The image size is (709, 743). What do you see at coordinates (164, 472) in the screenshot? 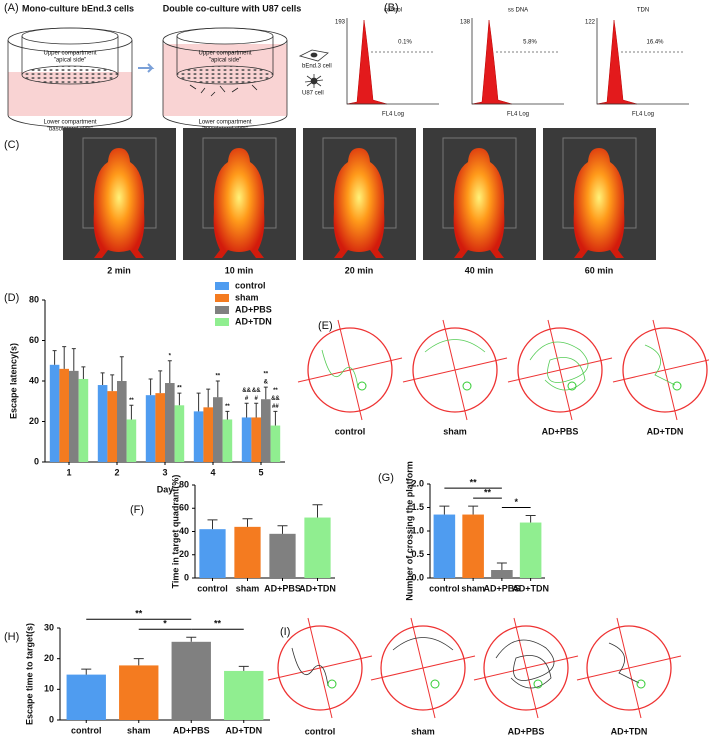
I see `x-tick-label: 3` at bounding box center [164, 472].